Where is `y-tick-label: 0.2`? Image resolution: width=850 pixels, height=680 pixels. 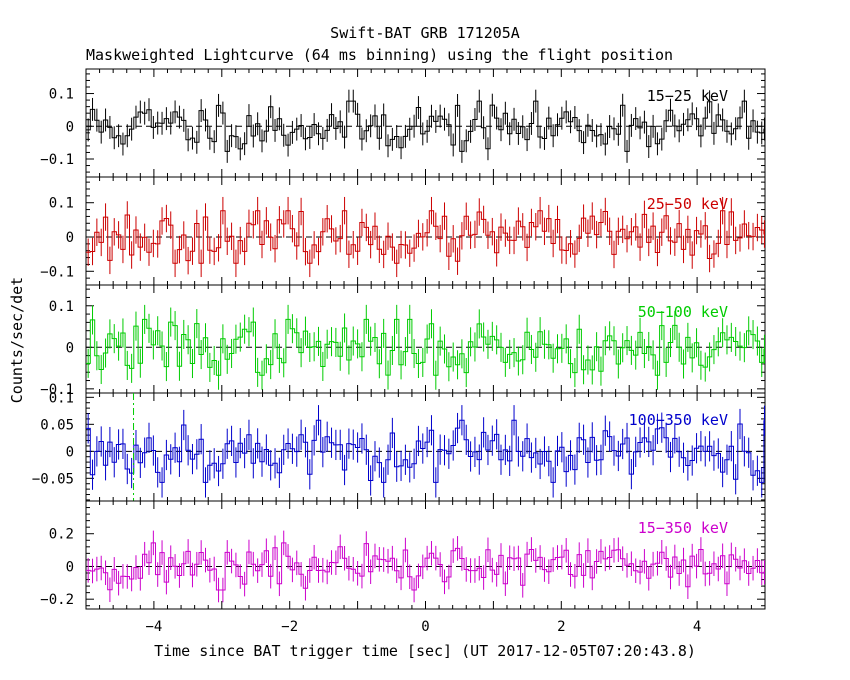 y-tick-label: 0.2 is located at coordinates (61, 535).